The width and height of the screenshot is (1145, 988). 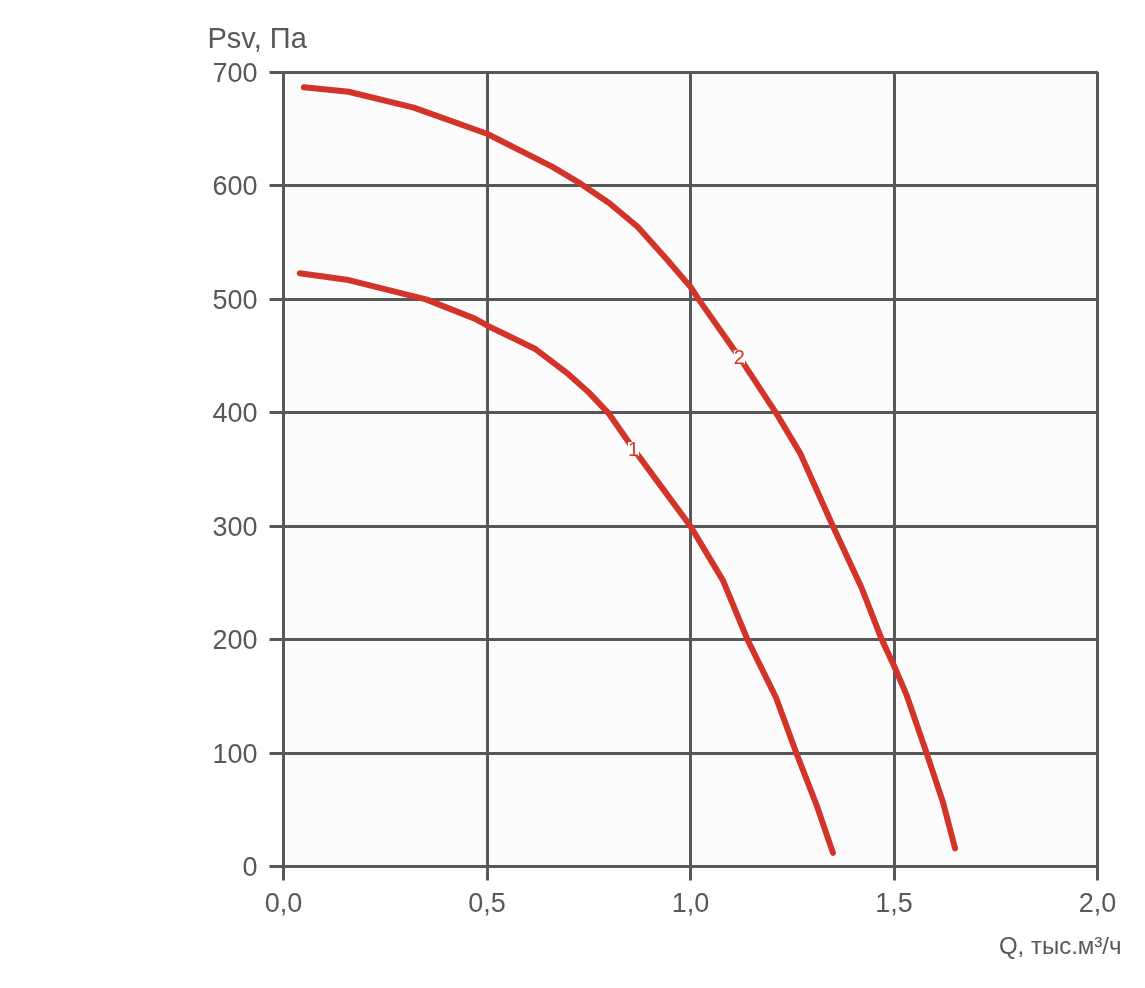 What do you see at coordinates (235, 640) in the screenshot?
I see `y-tick-label: 200` at bounding box center [235, 640].